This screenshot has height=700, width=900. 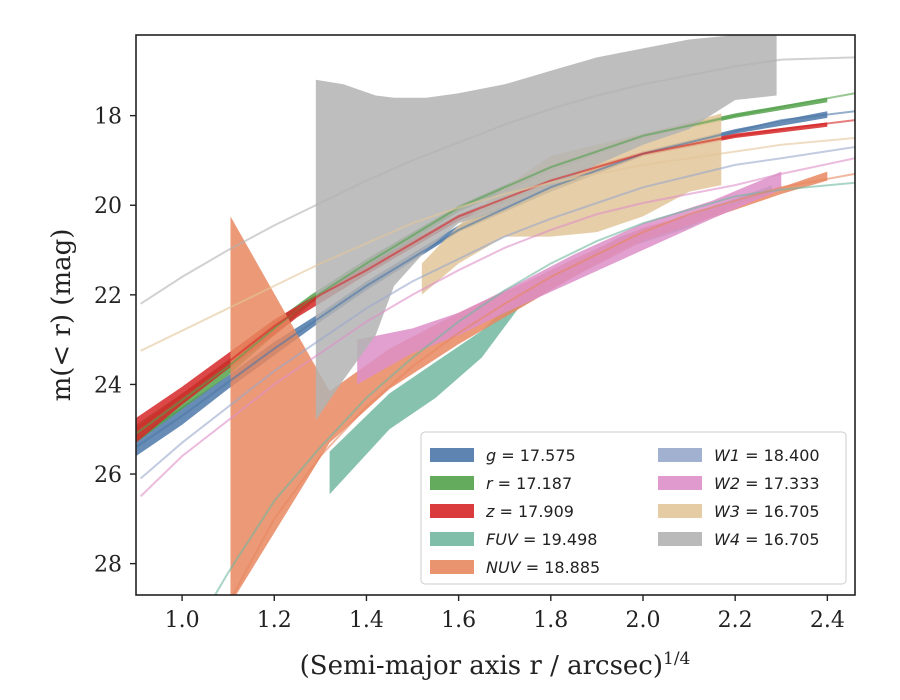 I want to click on legend-swatch-z, so click(x=452, y=511).